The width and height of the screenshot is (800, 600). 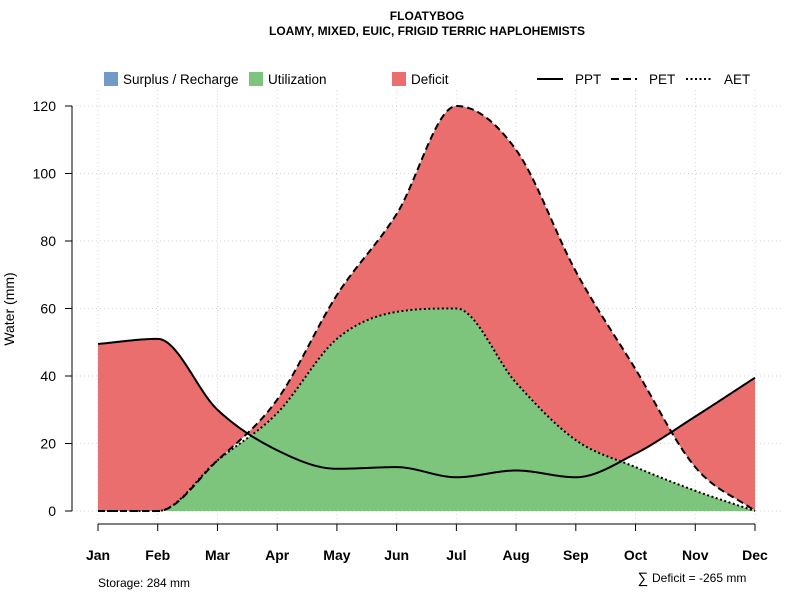 What do you see at coordinates (636, 555) in the screenshot?
I see `x-tick-label-oct: Oct` at bounding box center [636, 555].